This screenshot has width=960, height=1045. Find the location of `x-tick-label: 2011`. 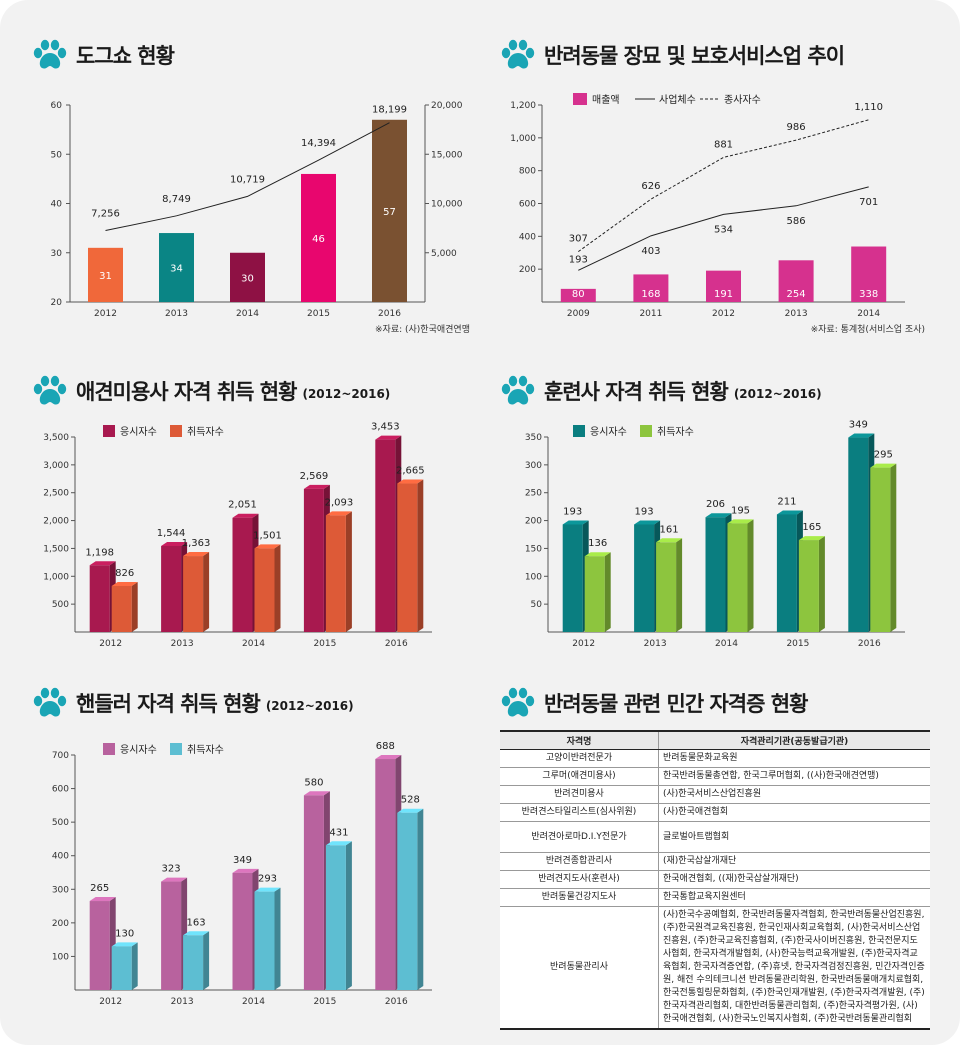

x-tick-label: 2011 is located at coordinates (650, 314).